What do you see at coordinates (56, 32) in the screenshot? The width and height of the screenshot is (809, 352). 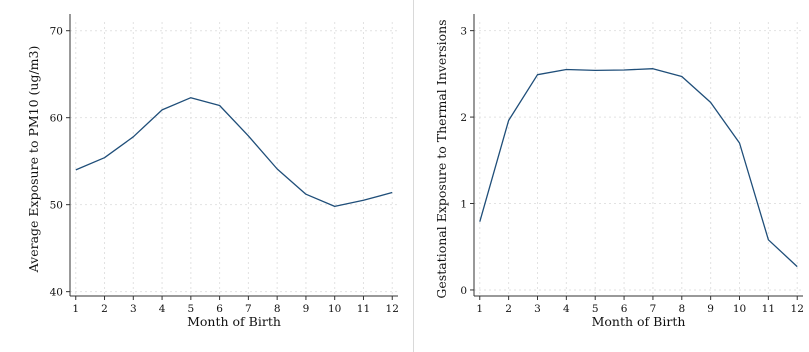 I see `y-tick-label: 70` at bounding box center [56, 32].